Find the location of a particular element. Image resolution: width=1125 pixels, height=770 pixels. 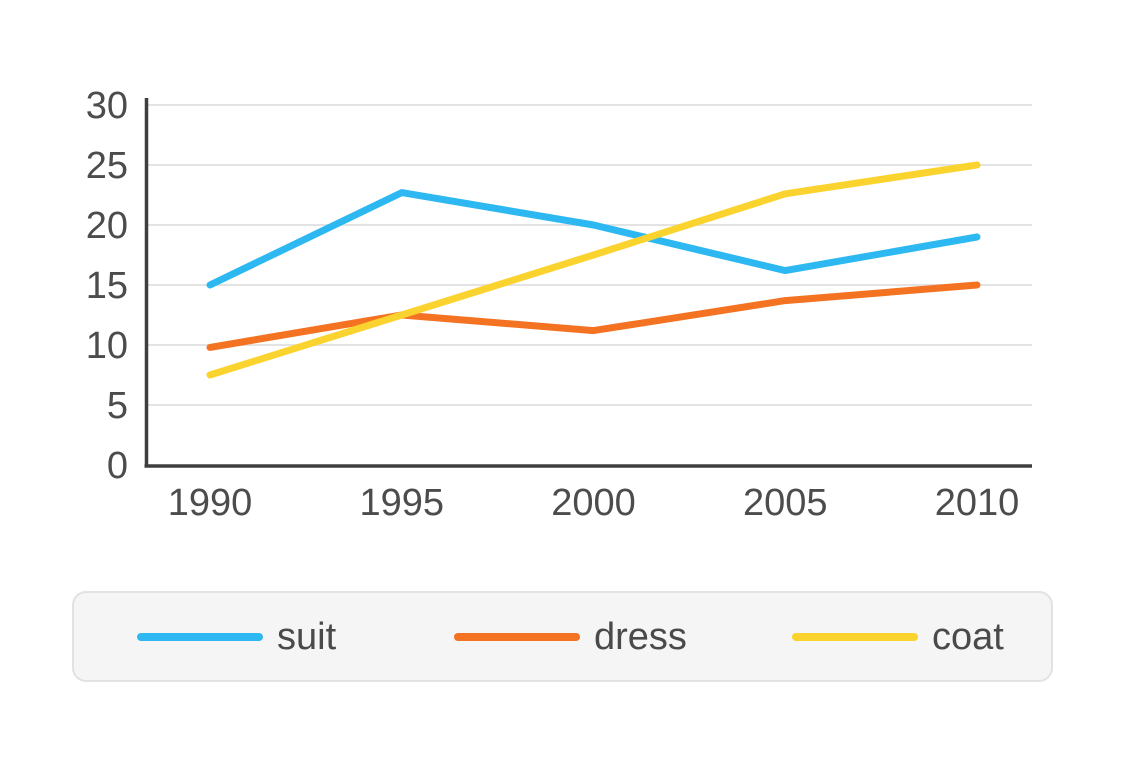

series-line-dress is located at coordinates (593, 316).